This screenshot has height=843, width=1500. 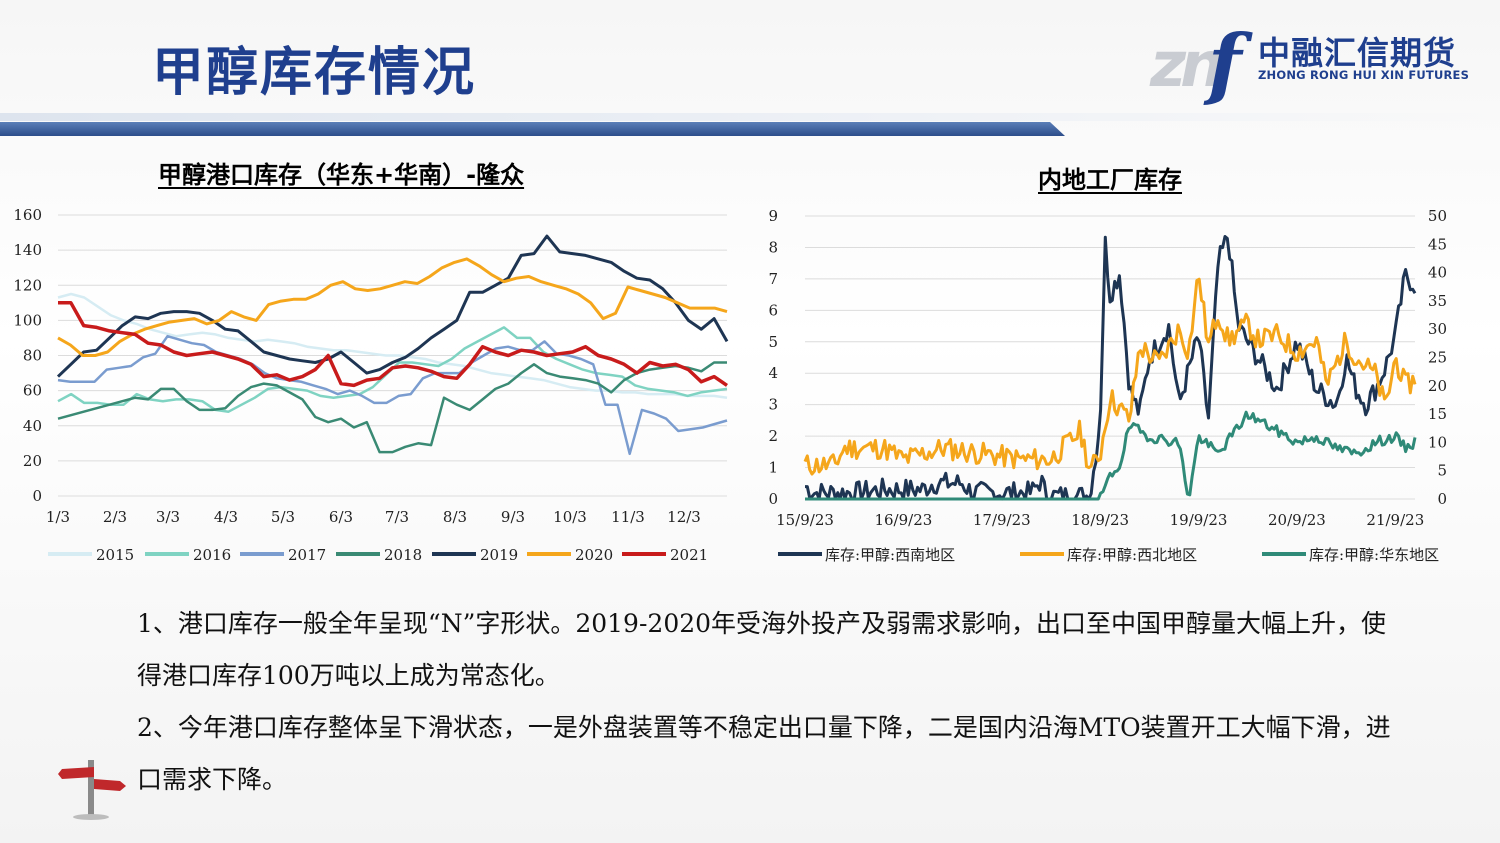 I want to click on logo-name-cn: 中融汇信期货, so click(x=1357, y=53).